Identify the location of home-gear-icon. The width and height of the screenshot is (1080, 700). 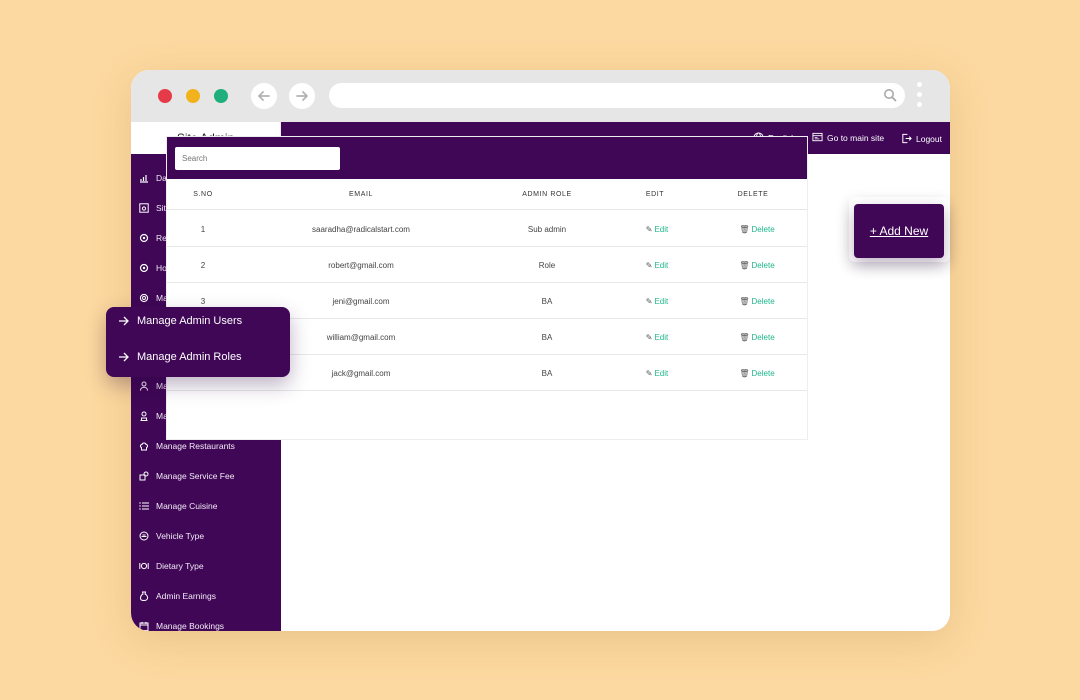
(144, 268).